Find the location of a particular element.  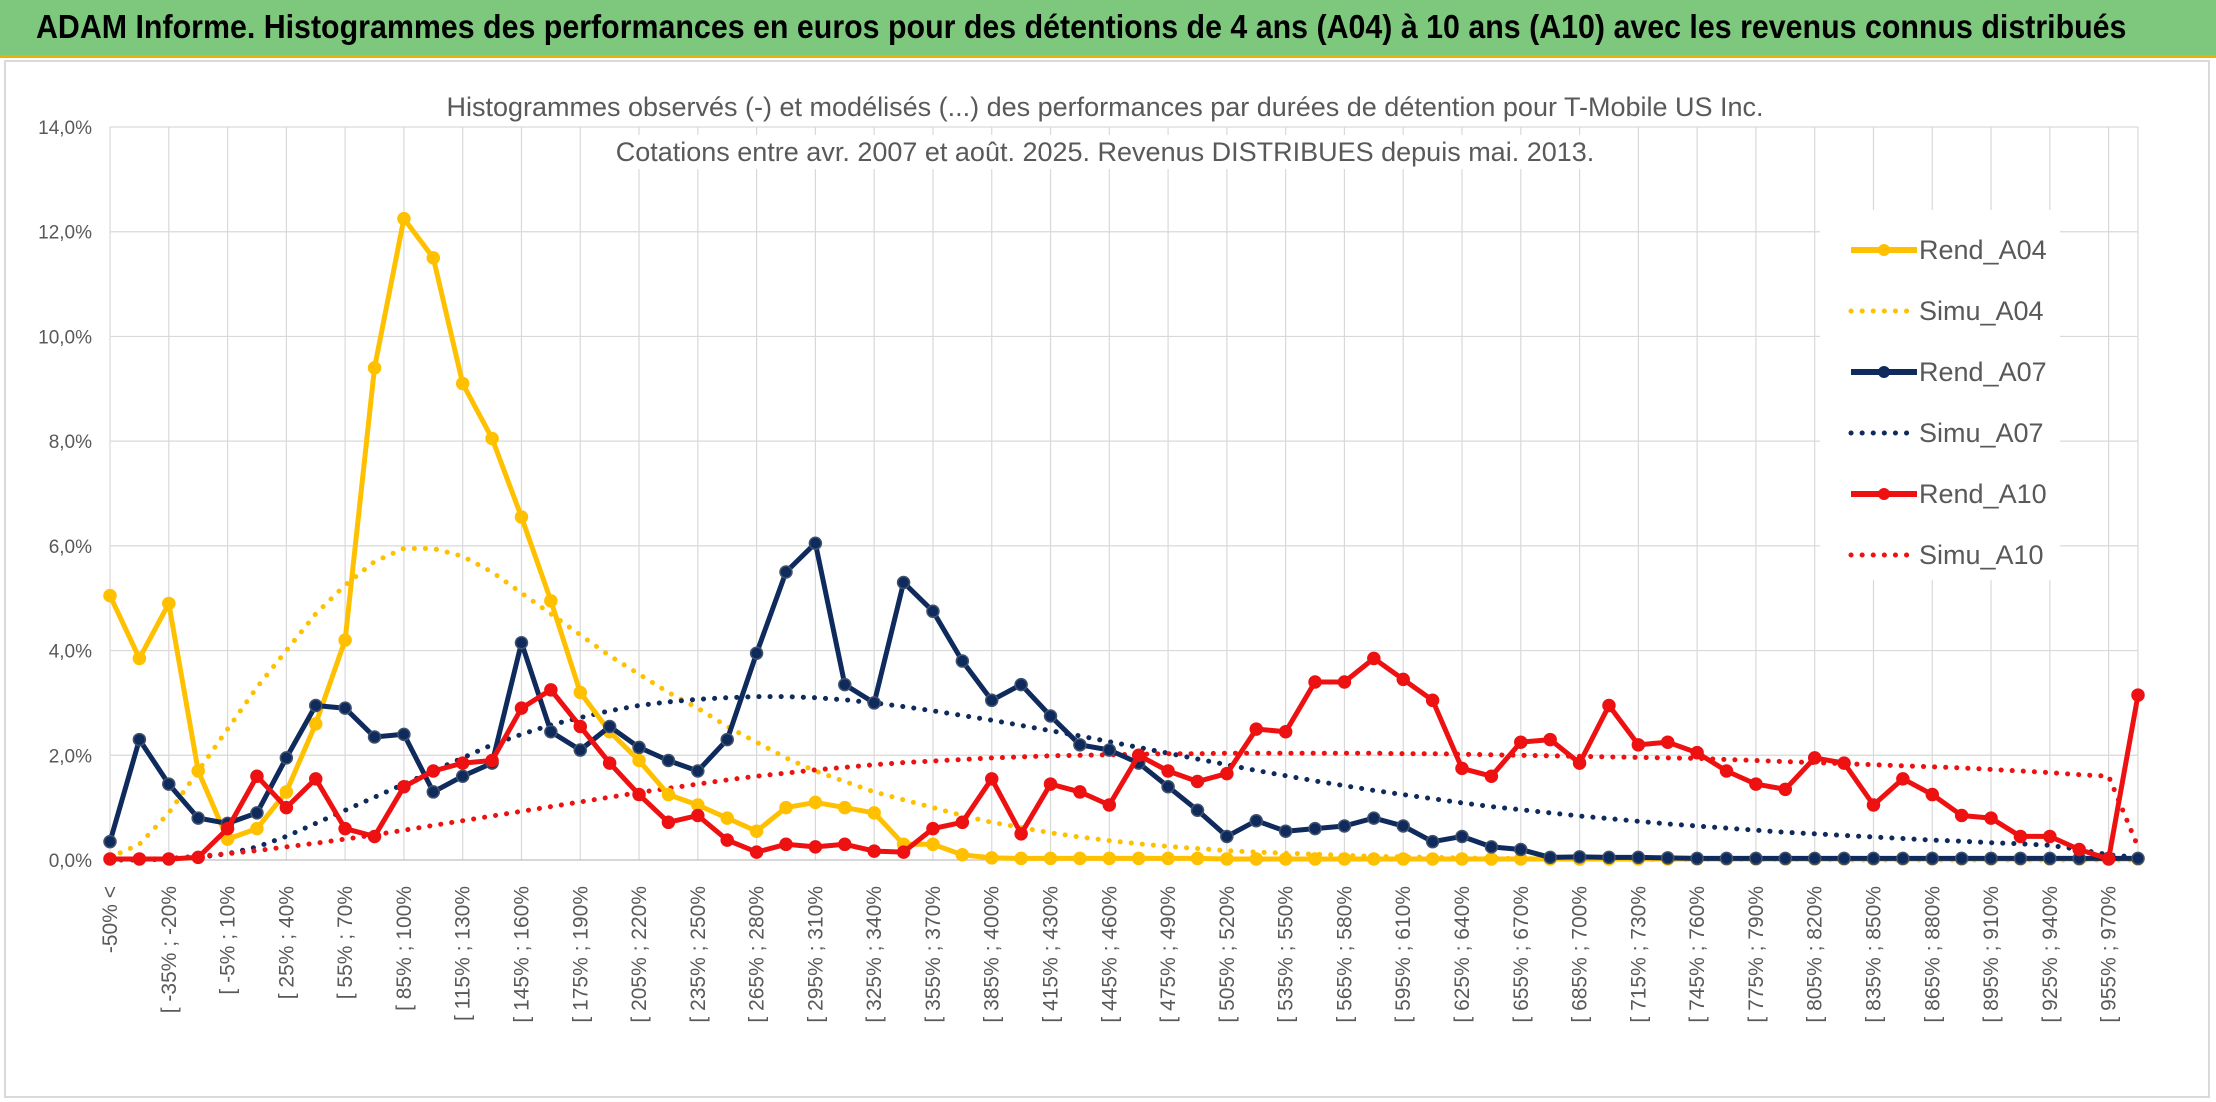

x-tick-label: [ 325% ; 340% is located at coordinates (874, 954).